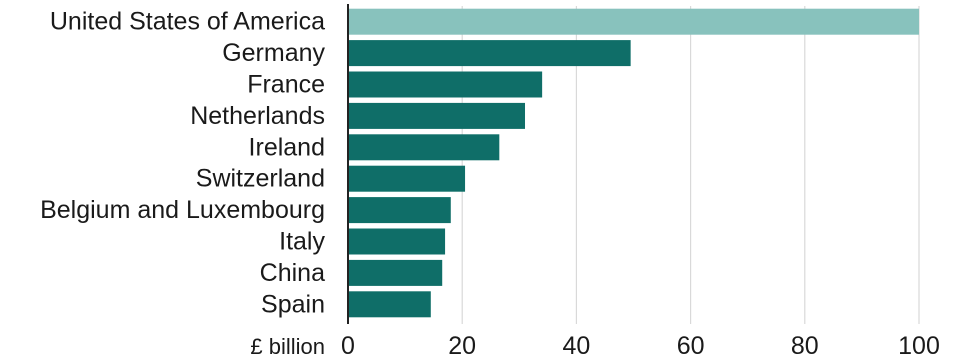  Describe the element at coordinates (187, 22) in the screenshot. I see `category-label: United States of America` at that location.